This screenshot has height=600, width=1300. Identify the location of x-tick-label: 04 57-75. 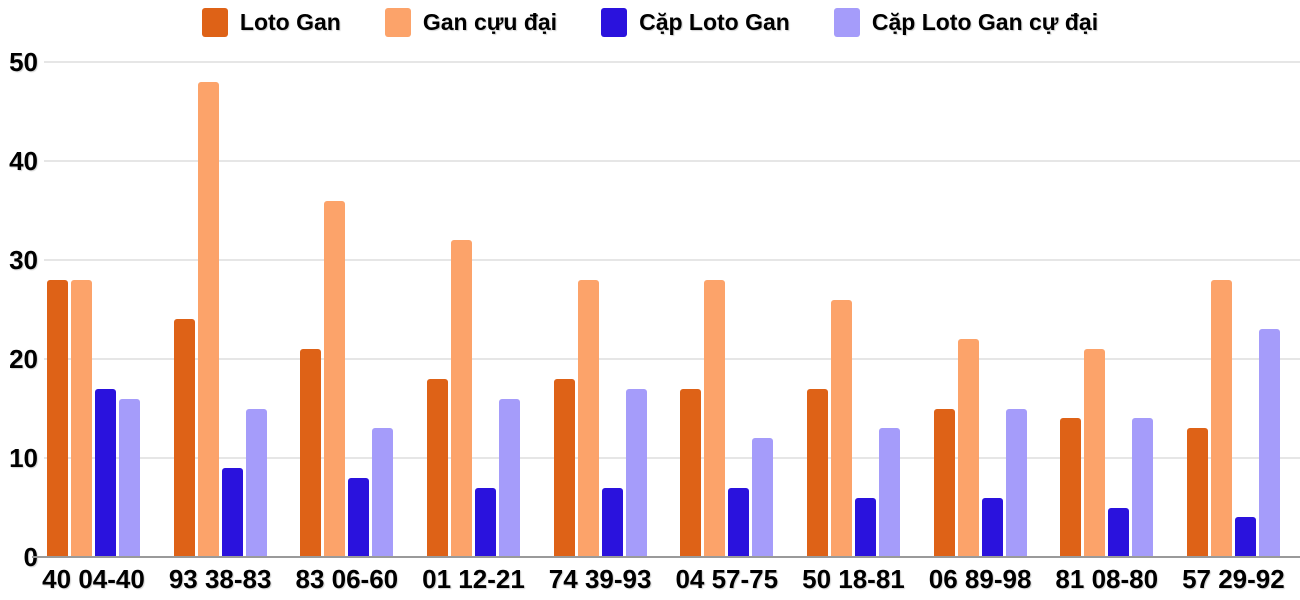
(727, 579).